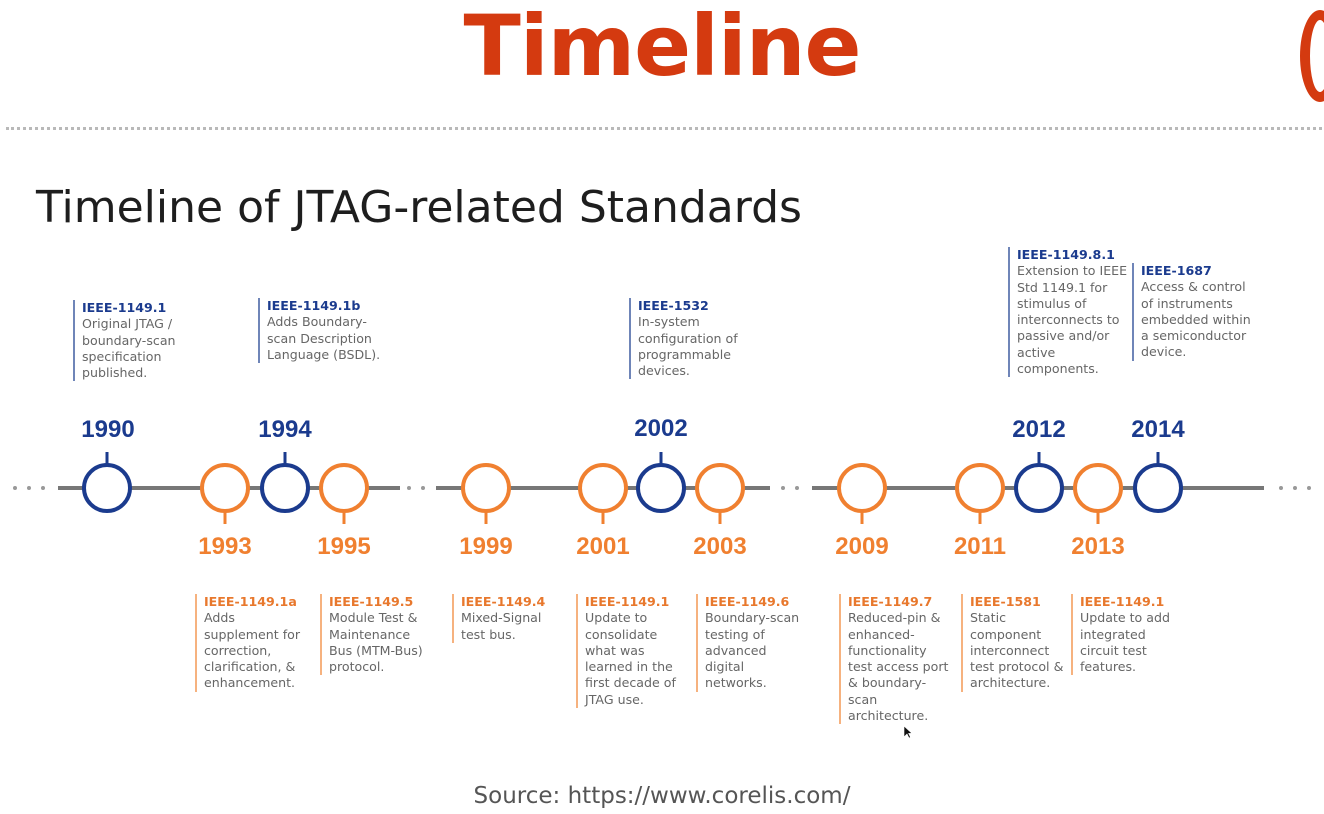  I want to click on milestone-1999: 1999, so click(486, 511).